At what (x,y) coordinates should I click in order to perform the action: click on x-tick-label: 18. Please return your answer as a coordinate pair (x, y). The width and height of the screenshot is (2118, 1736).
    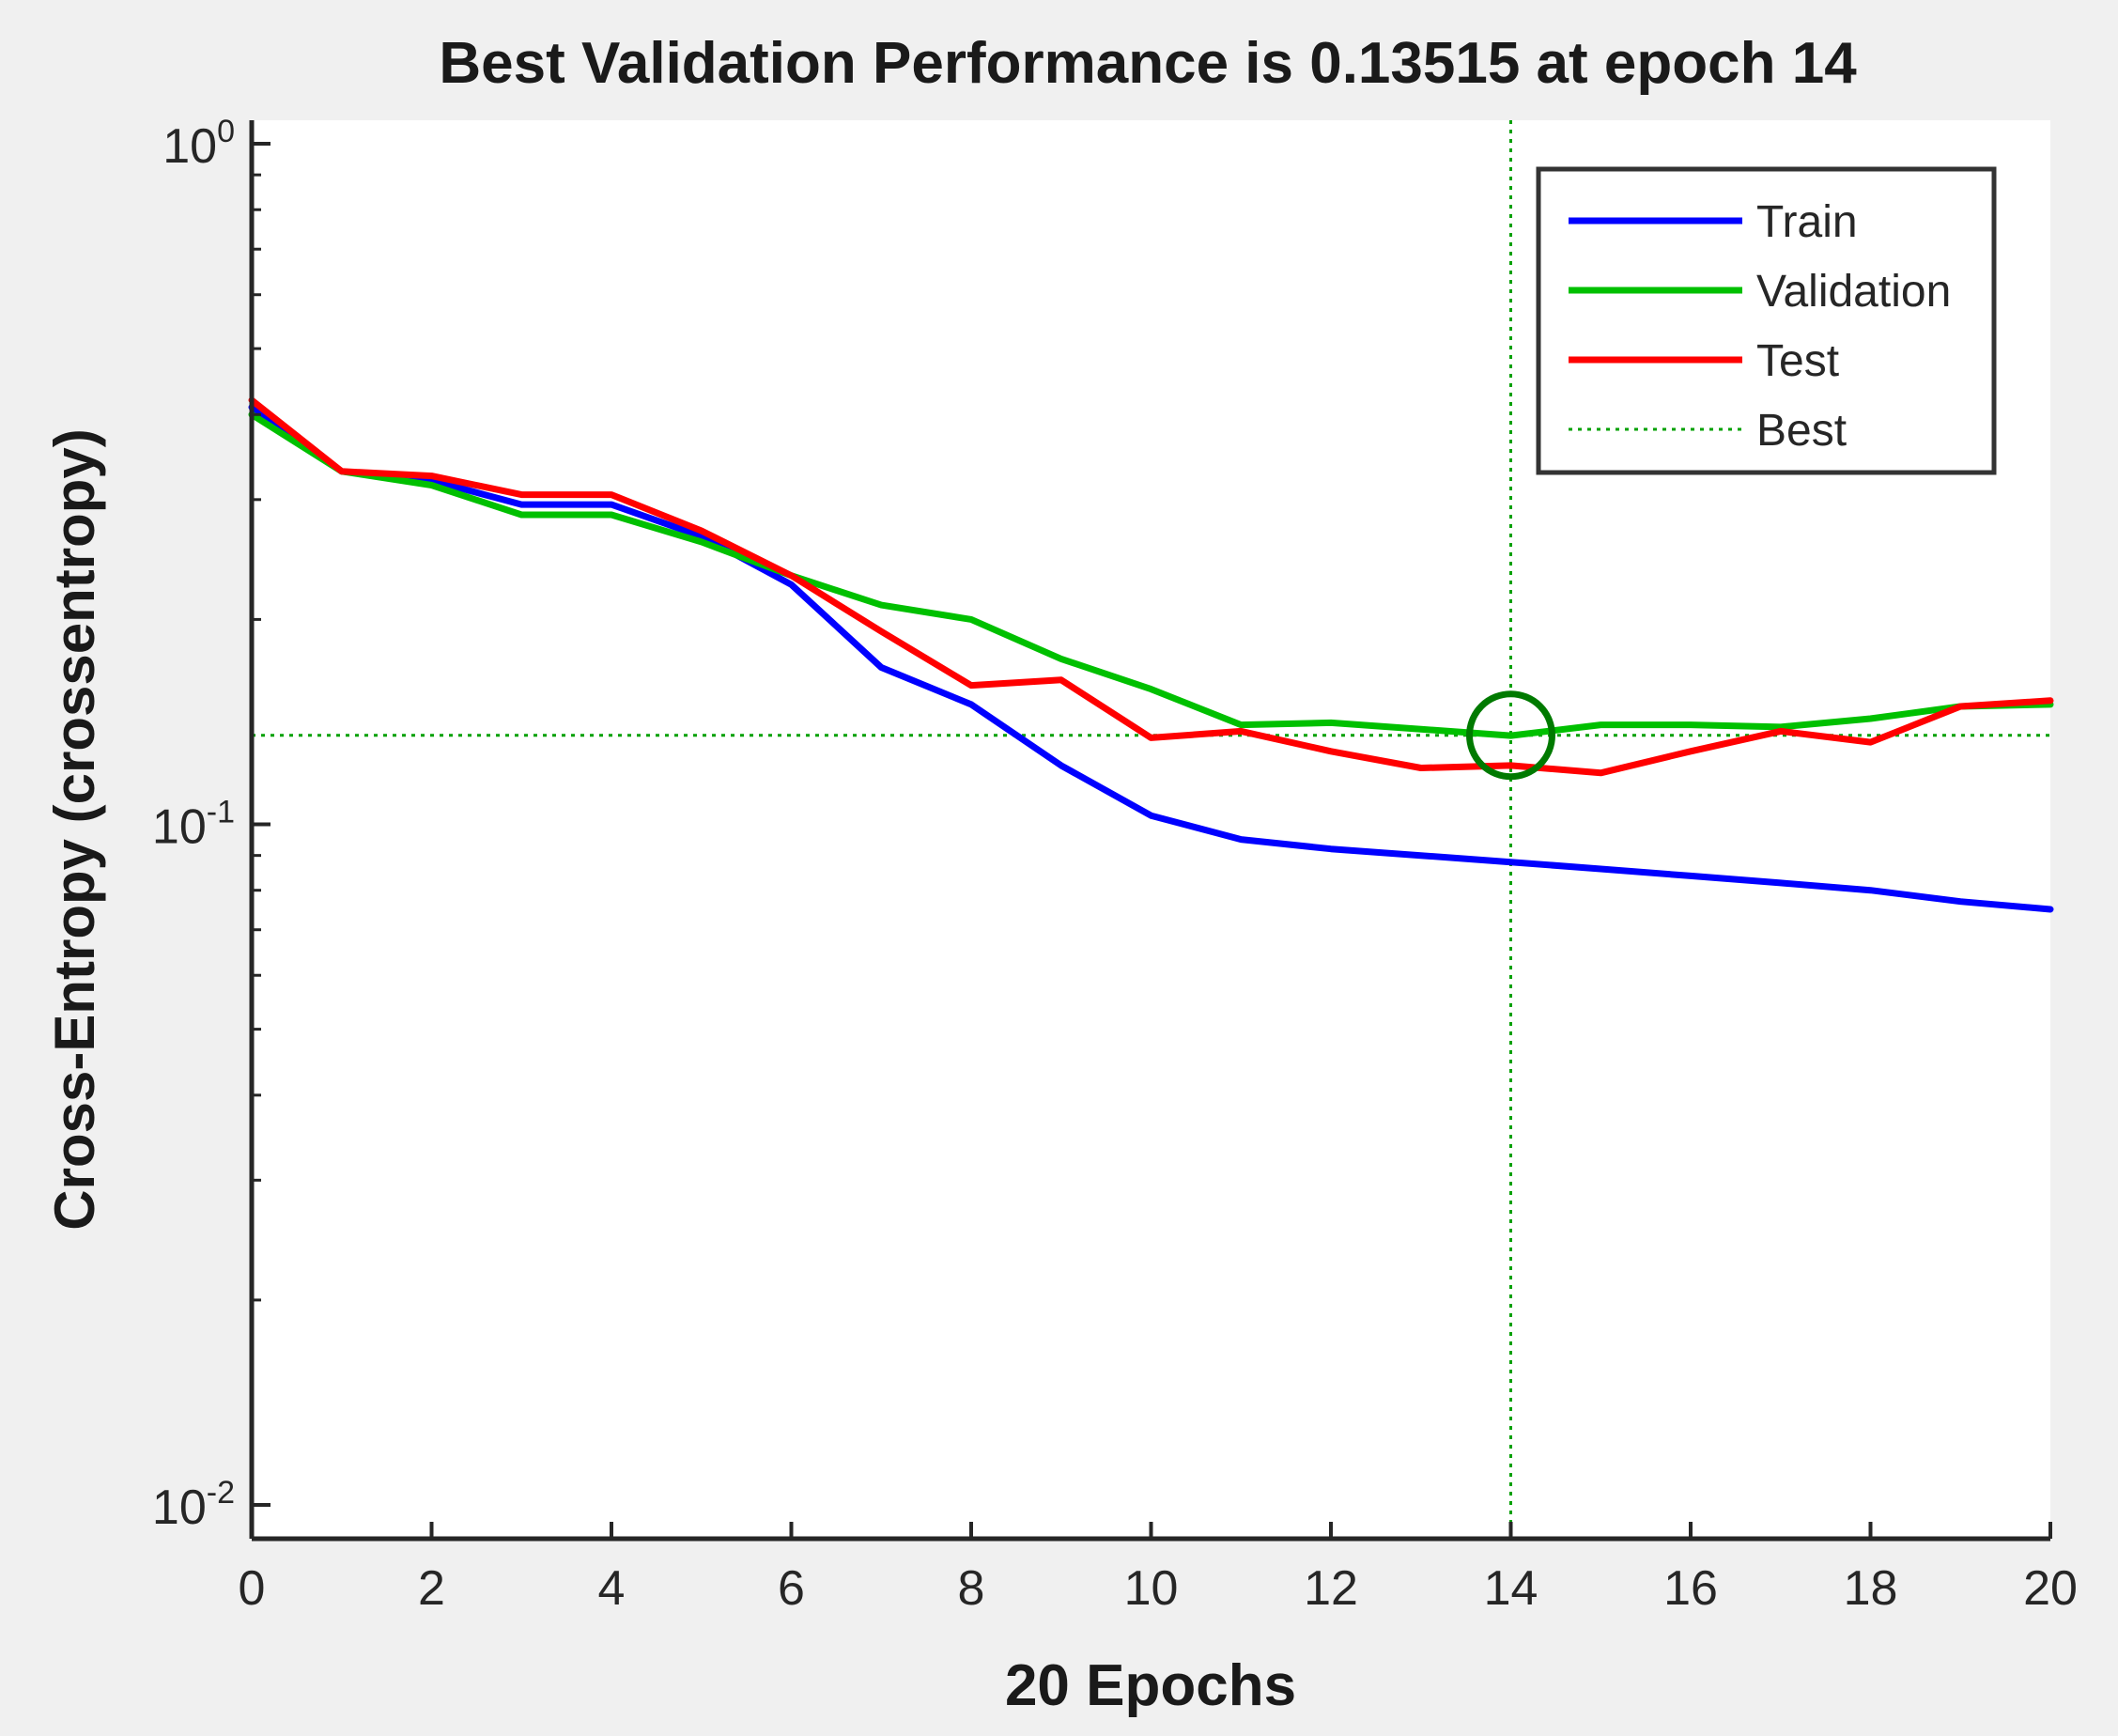
    Looking at the image, I should click on (1871, 1588).